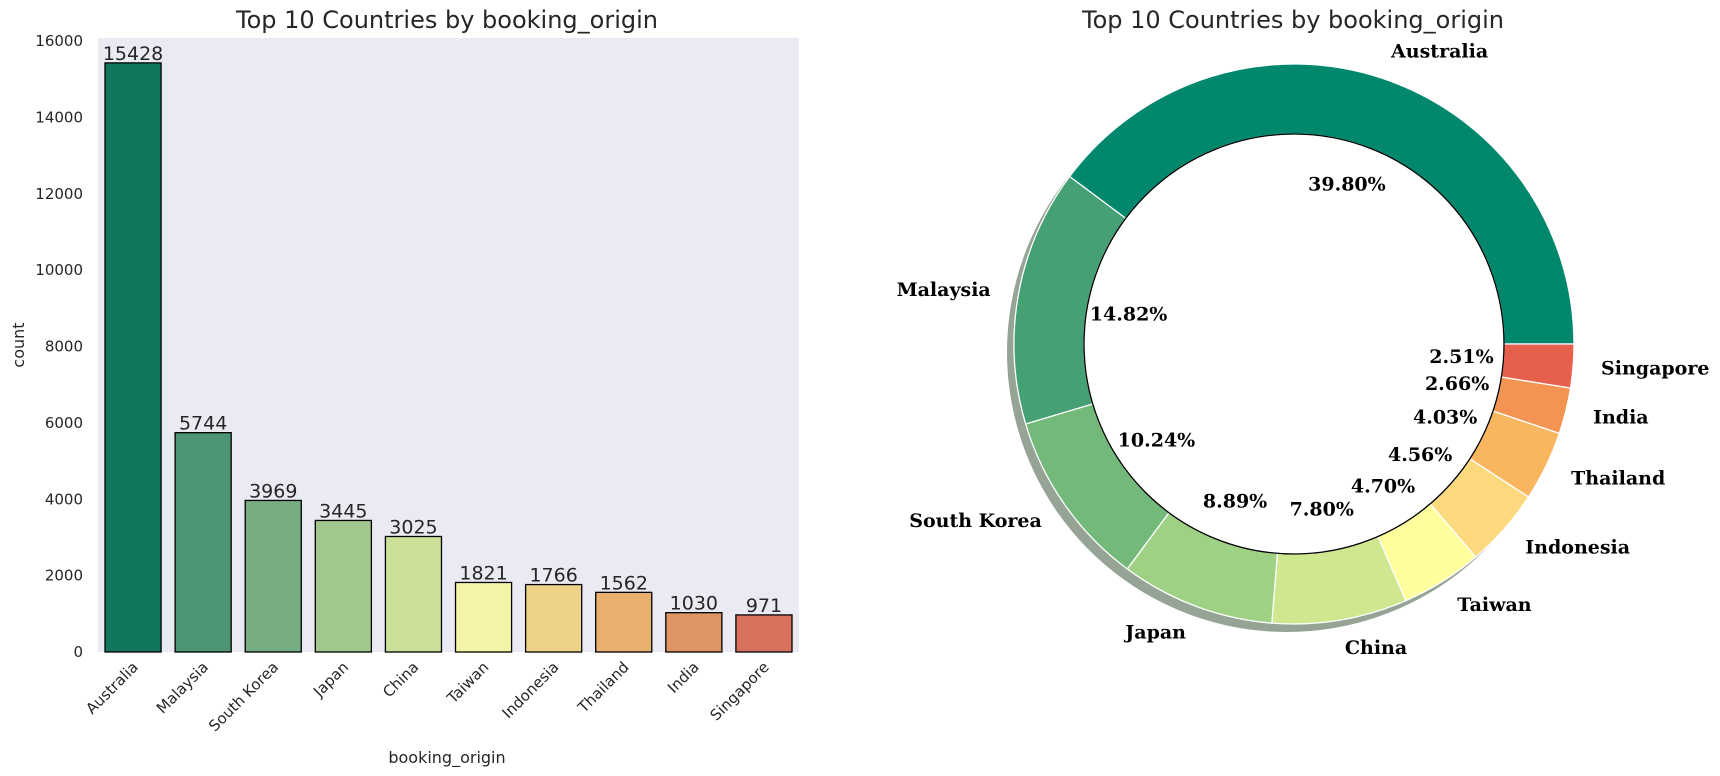 This screenshot has height=776, width=1720. What do you see at coordinates (468, 683) in the screenshot?
I see `x-tick-label: Taiwan` at bounding box center [468, 683].